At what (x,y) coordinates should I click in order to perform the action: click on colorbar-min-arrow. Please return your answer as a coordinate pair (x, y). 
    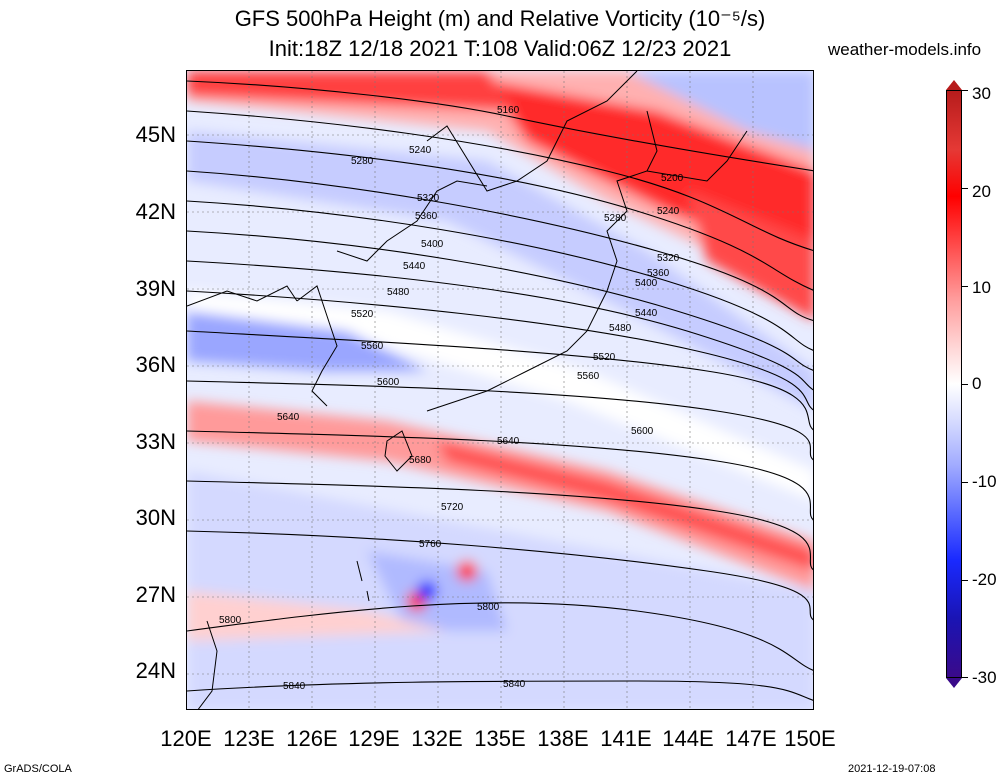
    Looking at the image, I should click on (954, 683).